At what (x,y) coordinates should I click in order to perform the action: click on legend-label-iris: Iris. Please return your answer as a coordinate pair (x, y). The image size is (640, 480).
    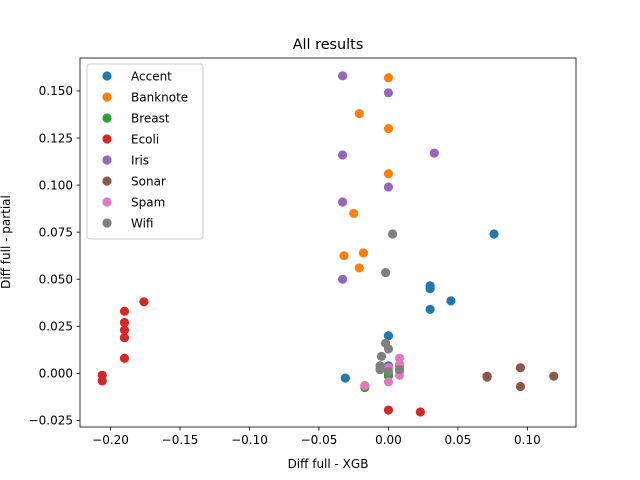
    Looking at the image, I should click on (140, 160).